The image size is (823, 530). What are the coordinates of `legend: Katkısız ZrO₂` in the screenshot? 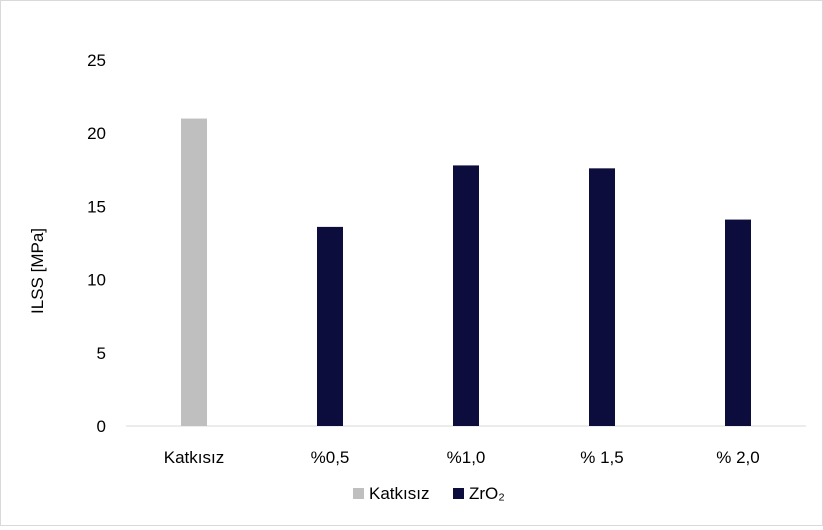 It's located at (429, 493).